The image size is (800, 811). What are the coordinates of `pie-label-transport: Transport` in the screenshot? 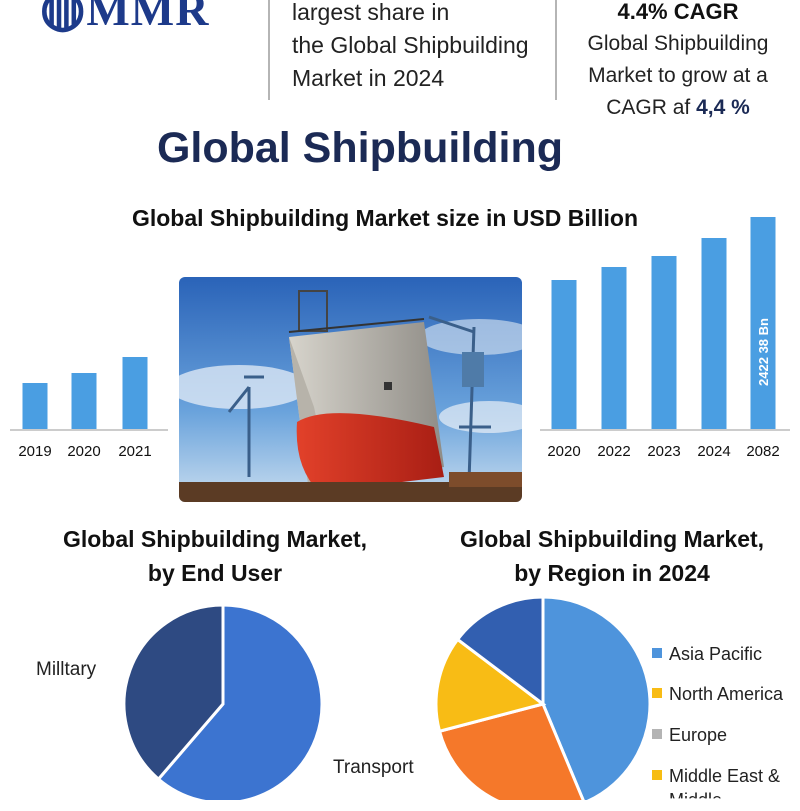 It's located at (373, 767).